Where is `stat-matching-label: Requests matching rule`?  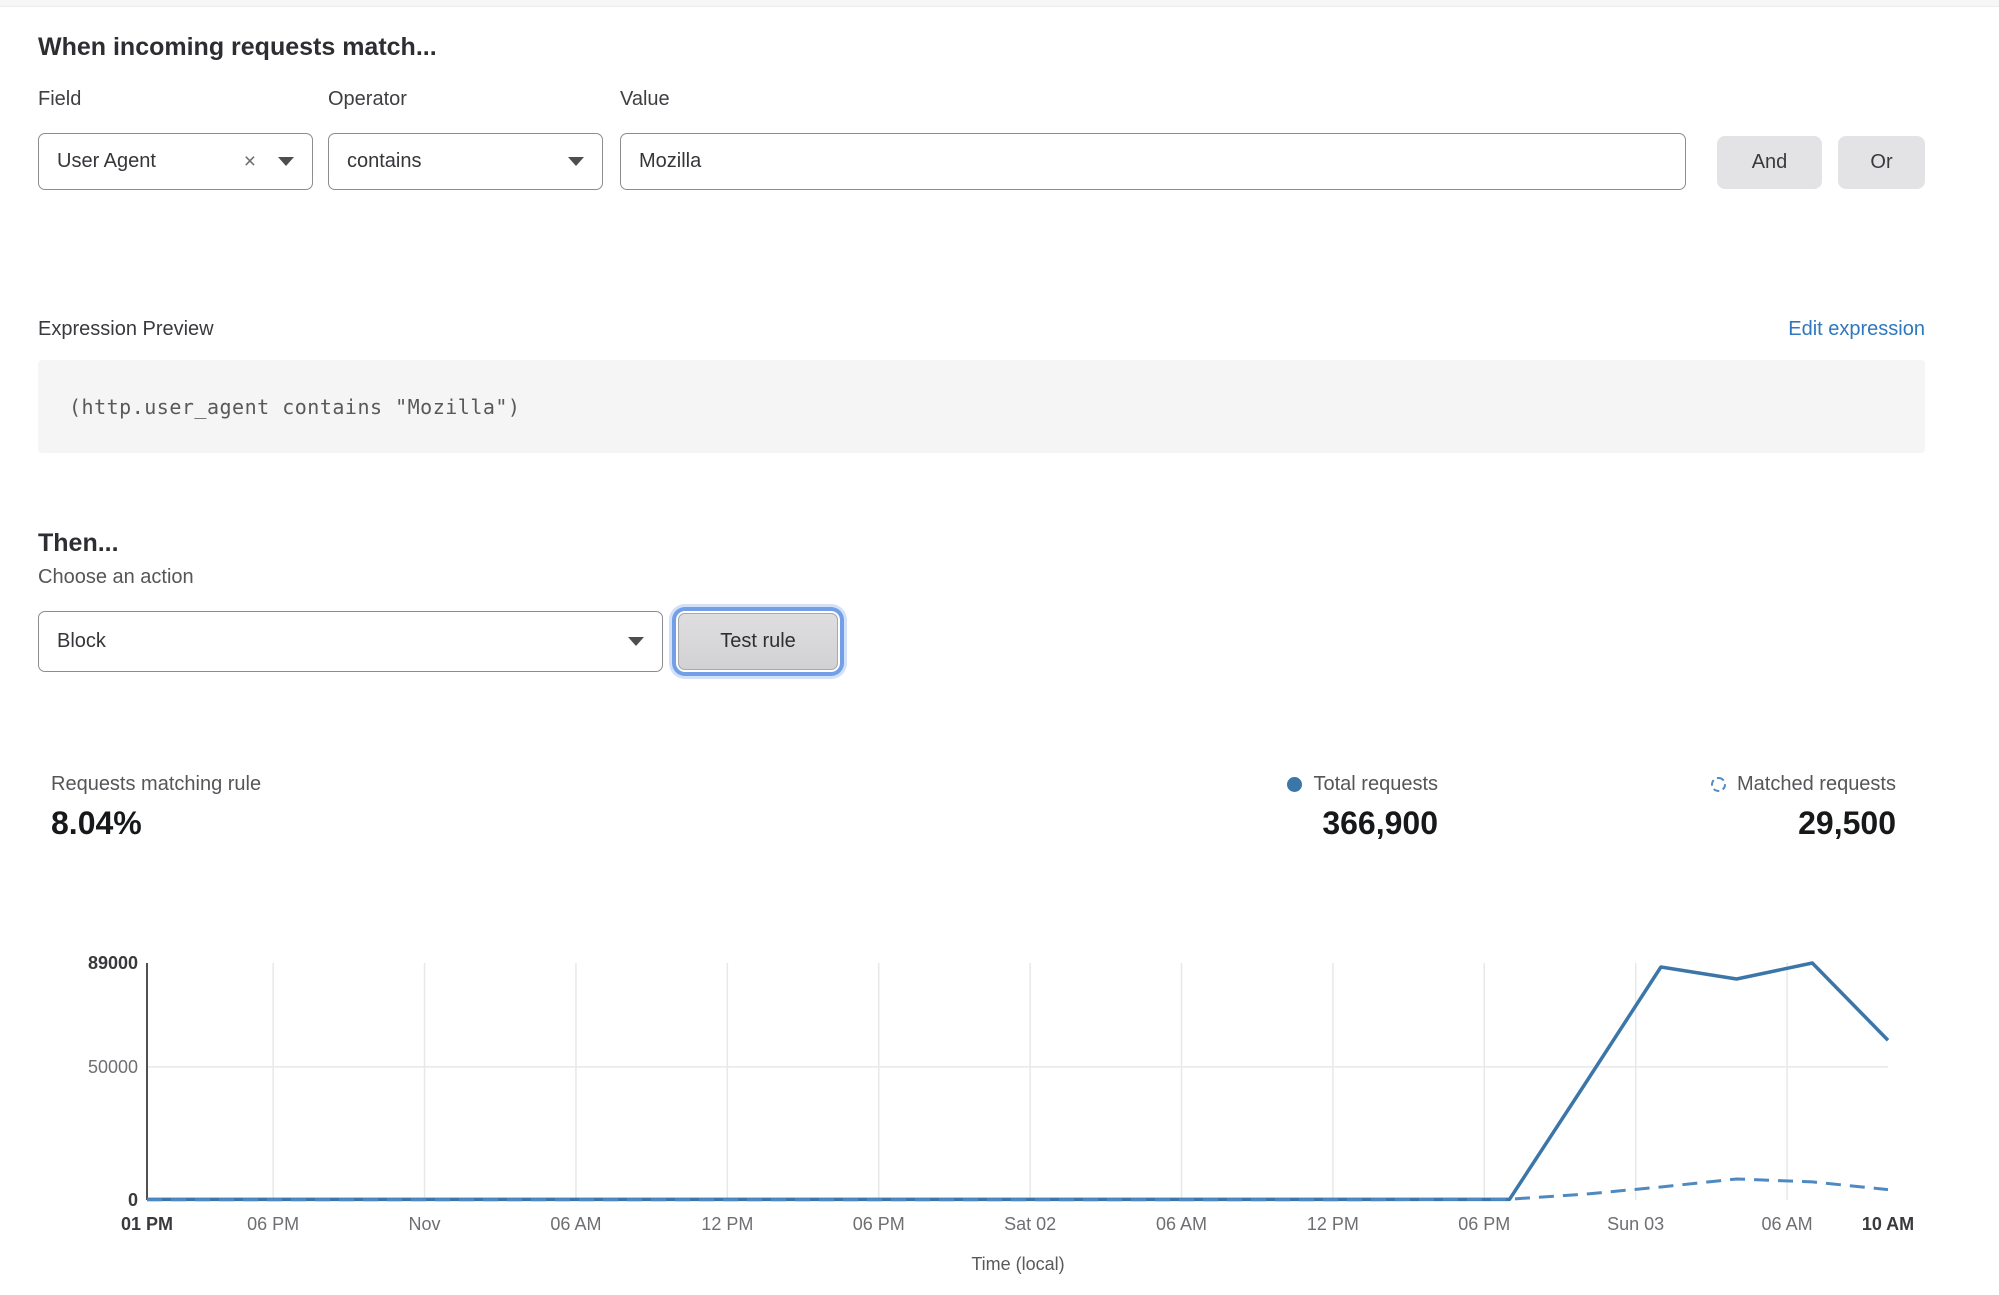 stat-matching-label: Requests matching rule is located at coordinates (156, 784).